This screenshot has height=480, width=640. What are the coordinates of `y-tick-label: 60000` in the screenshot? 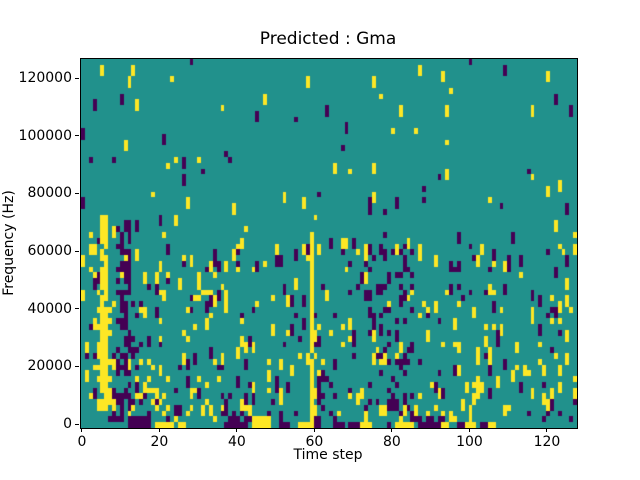 It's located at (49, 251).